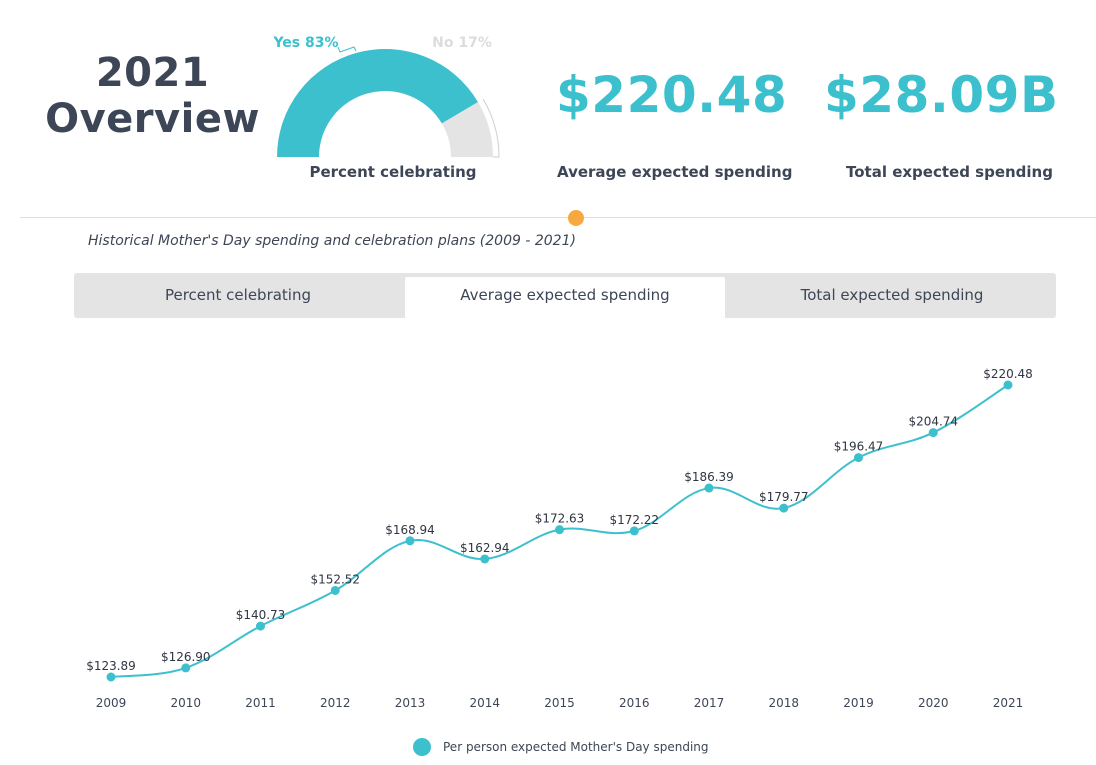 This screenshot has width=1096, height=765. What do you see at coordinates (410, 530) in the screenshot?
I see `data-label: $168.94` at bounding box center [410, 530].